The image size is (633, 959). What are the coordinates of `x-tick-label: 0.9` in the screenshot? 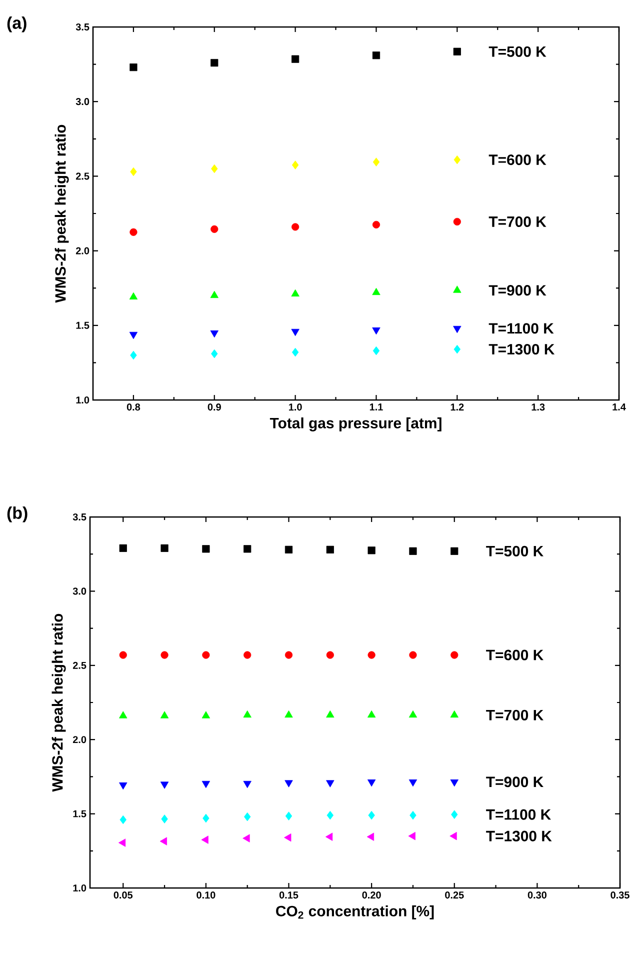 It's located at (214, 407).